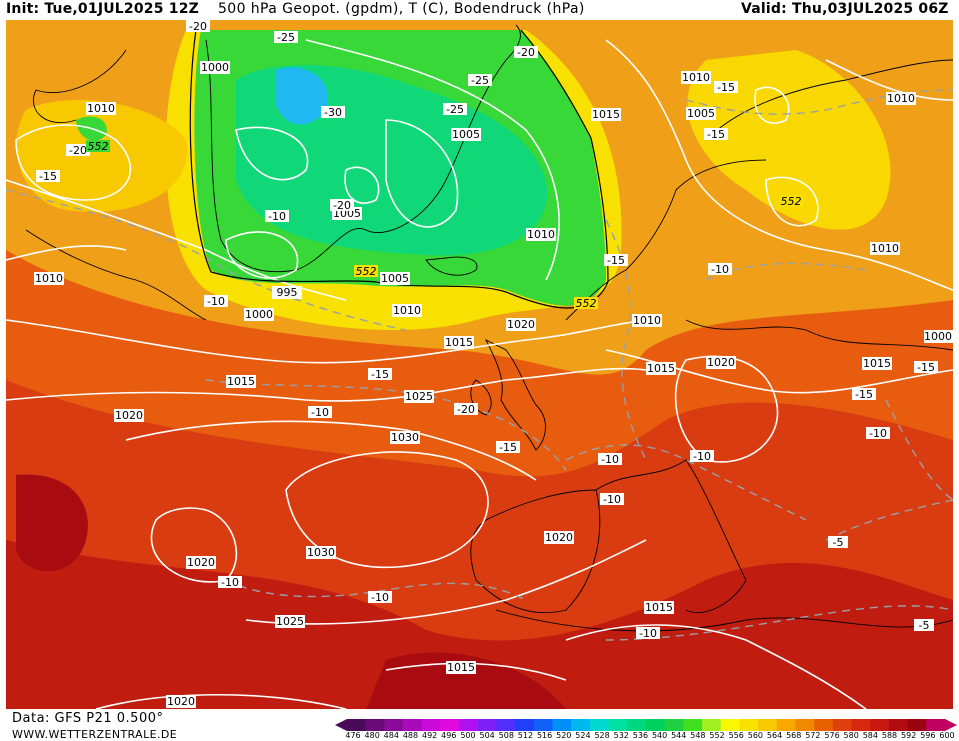  I want to click on pressure-label-text: 1000, so click(215, 67).